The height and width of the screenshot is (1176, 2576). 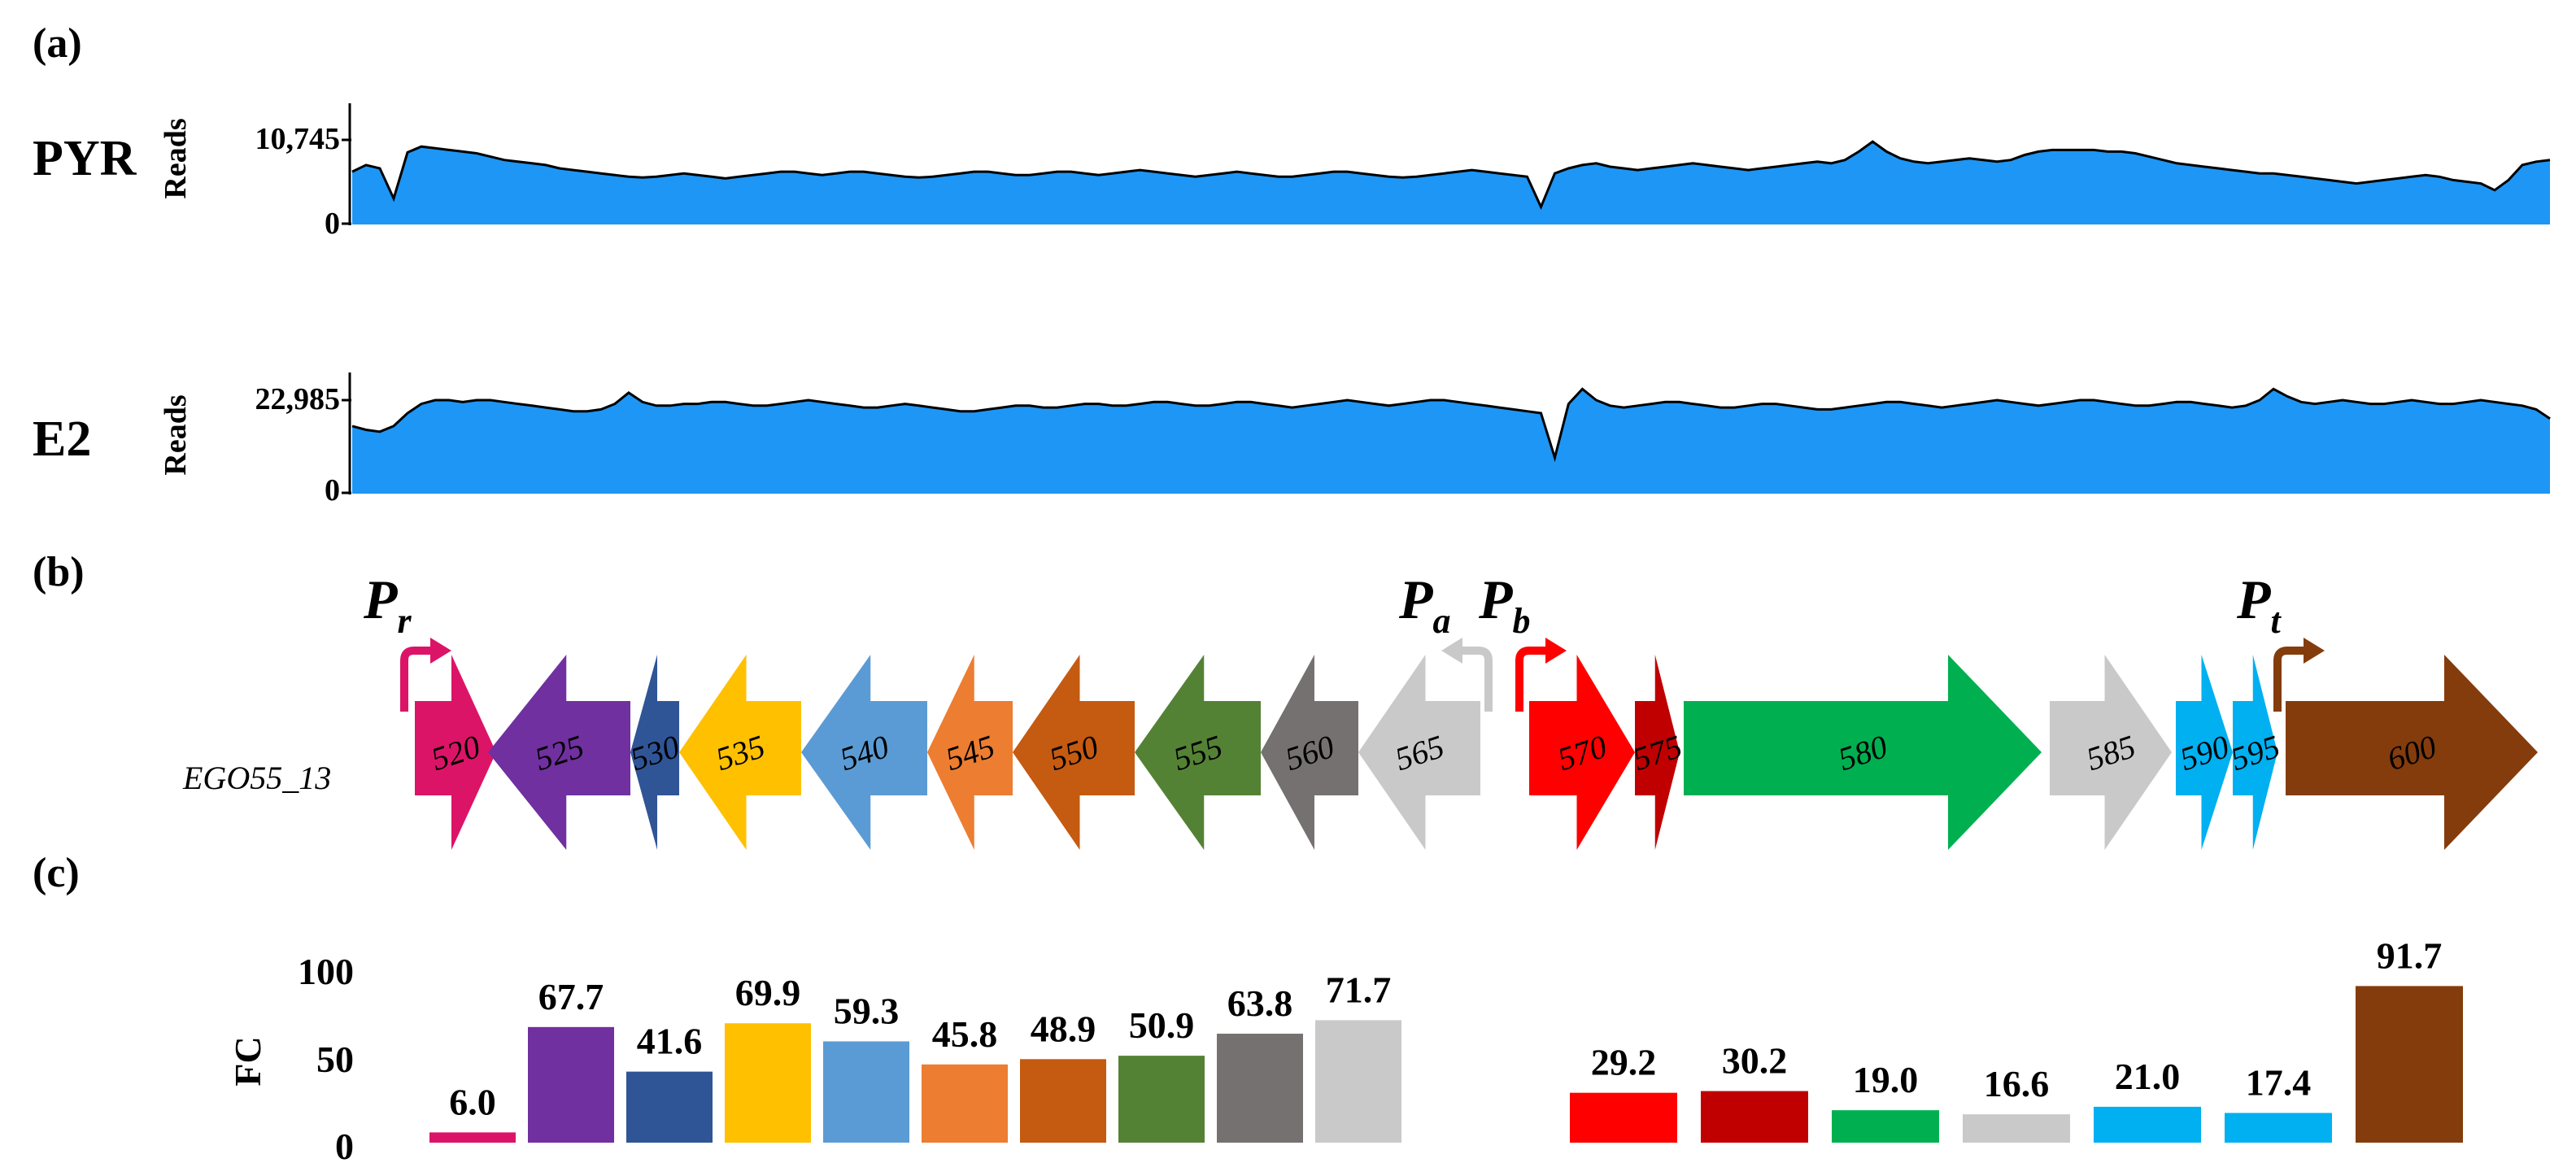 I want to click on promoter-arrowhead-a, so click(x=1451, y=651).